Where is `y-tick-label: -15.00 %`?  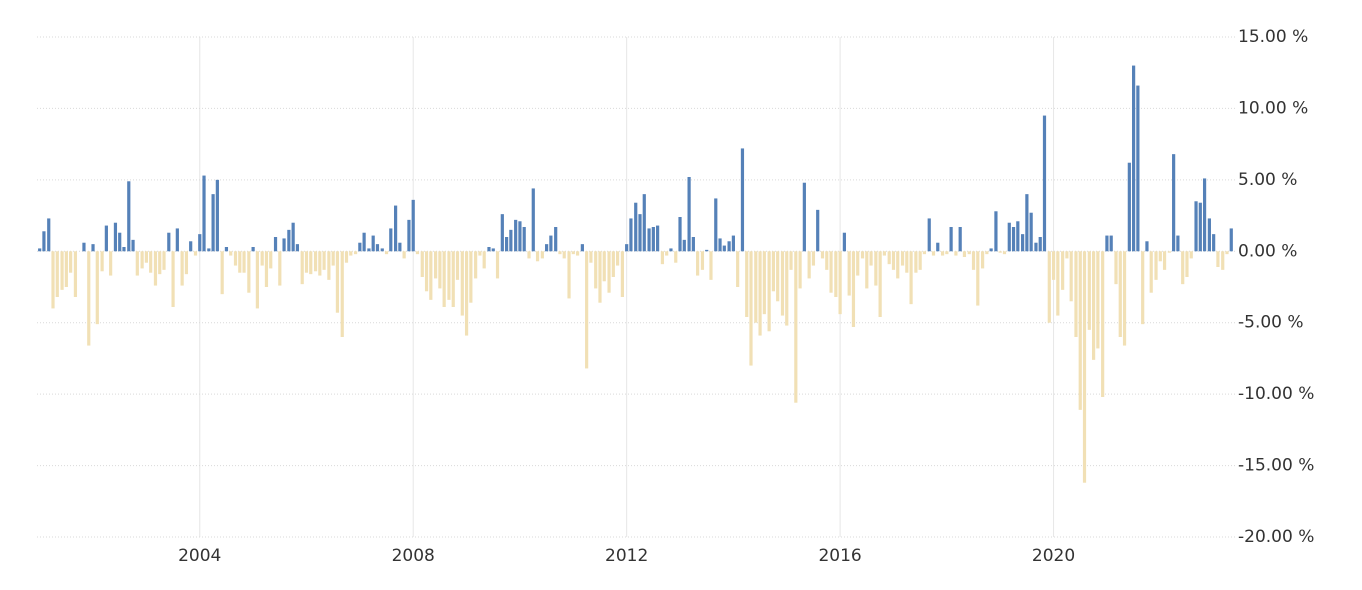 y-tick-label: -15.00 % is located at coordinates (1276, 466).